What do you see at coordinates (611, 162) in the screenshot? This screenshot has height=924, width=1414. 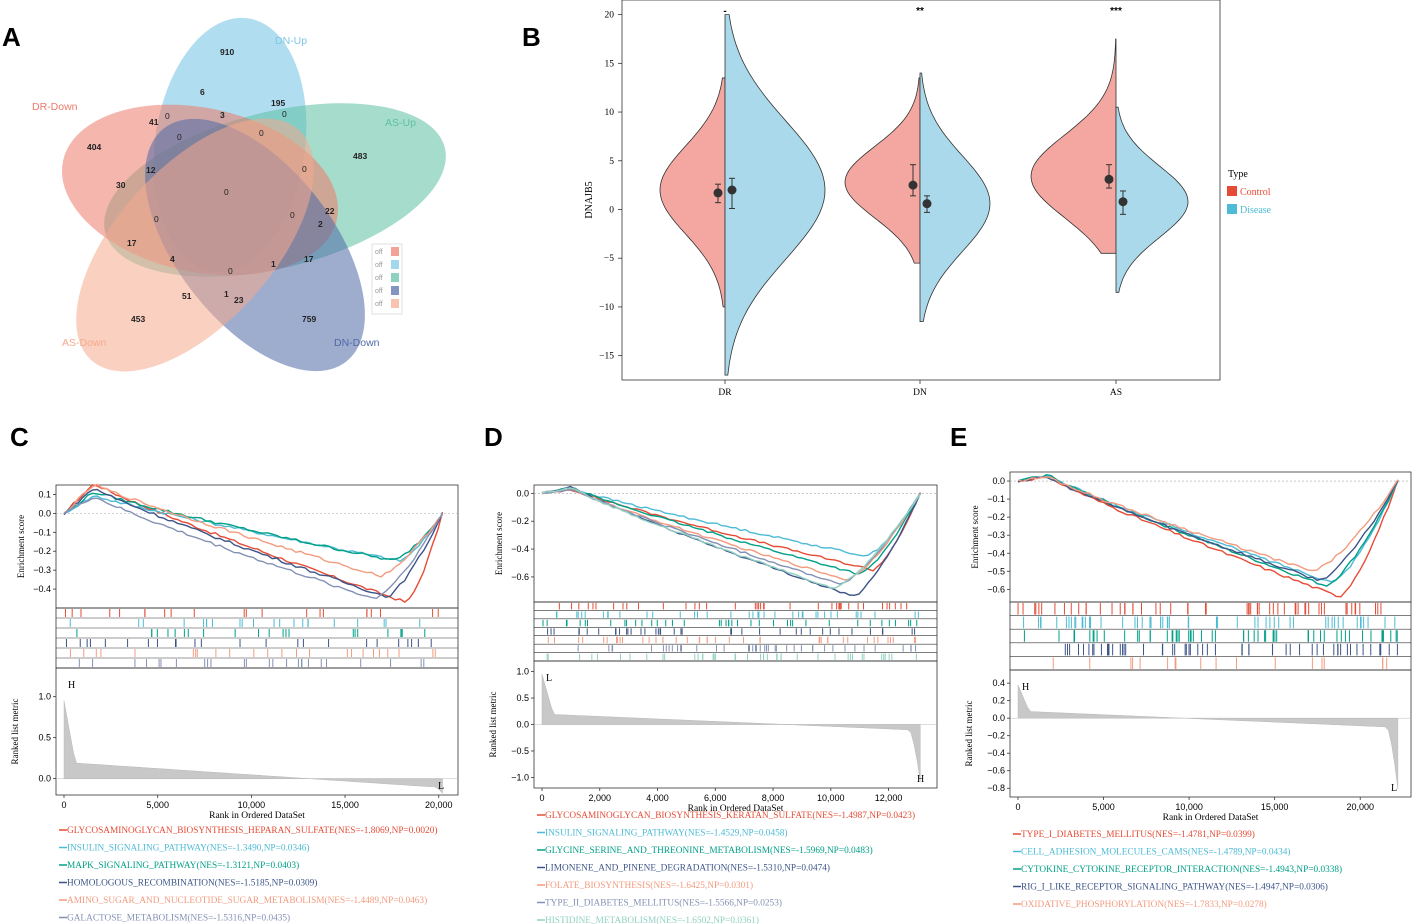 I see `violin-ytick-label: 5` at bounding box center [611, 162].